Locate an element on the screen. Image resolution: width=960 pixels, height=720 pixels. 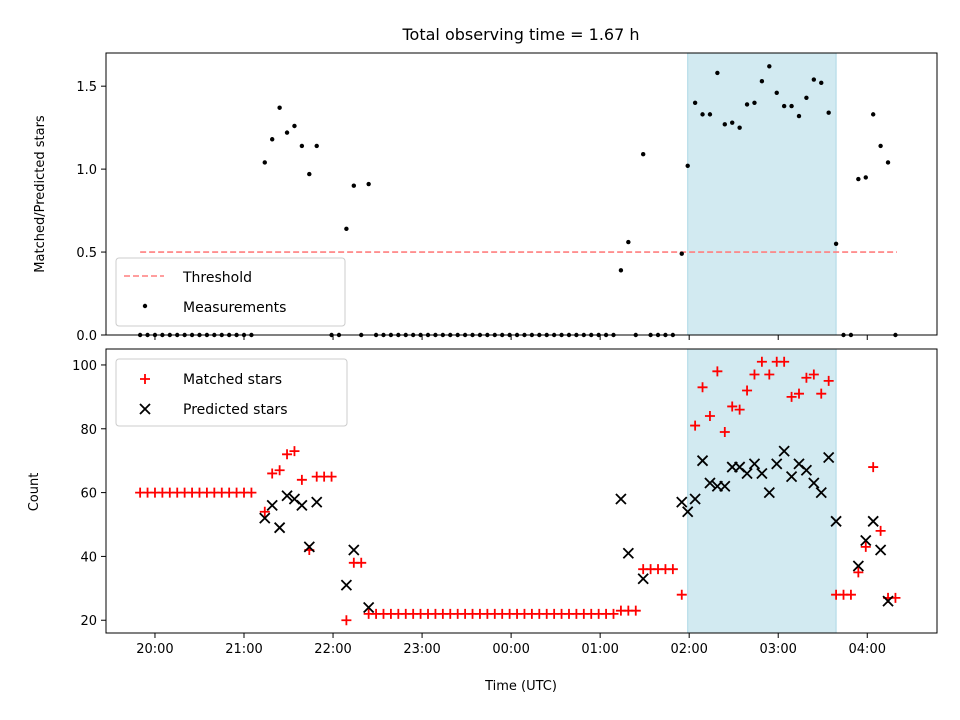
legend-threshold-label: Threshold is located at coordinates (217, 278).